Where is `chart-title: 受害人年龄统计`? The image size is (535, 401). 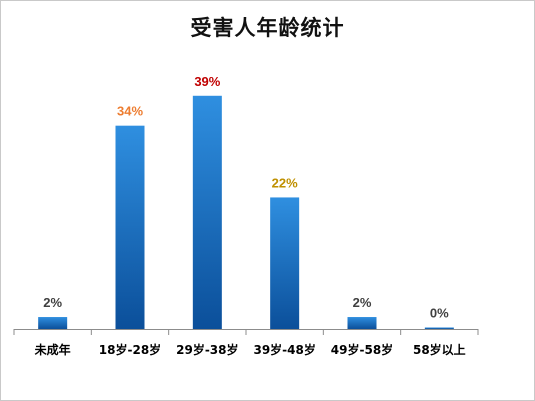 chart-title: 受害人年龄统计 is located at coordinates (267, 27).